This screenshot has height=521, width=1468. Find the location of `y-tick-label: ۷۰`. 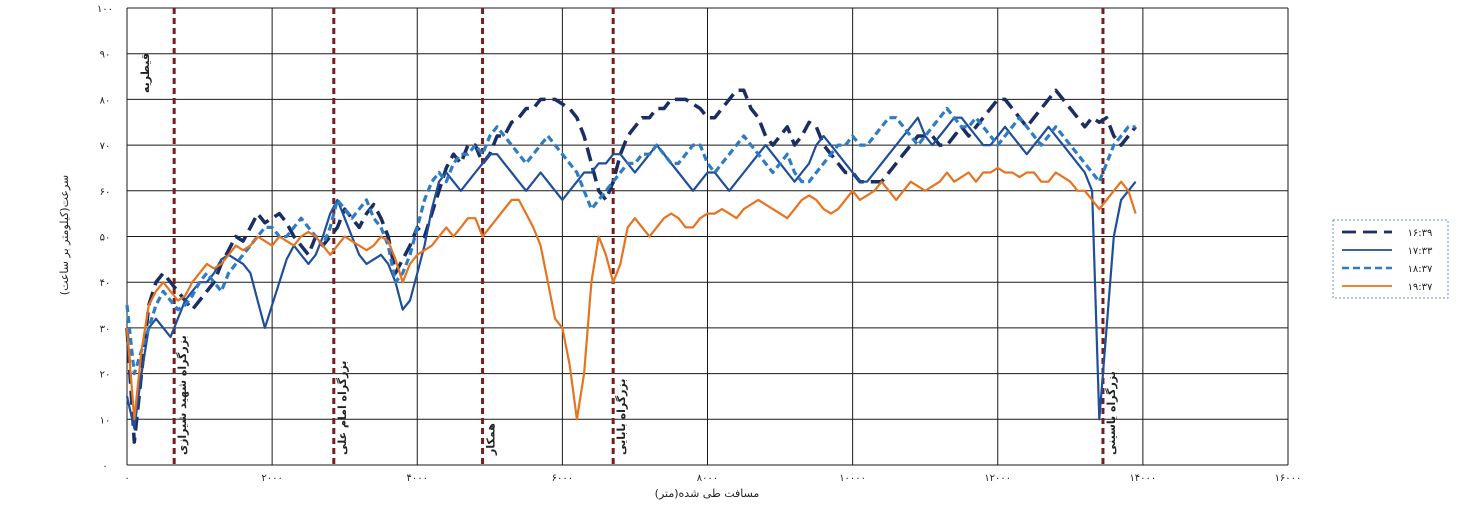

y-tick-label: ۷۰ is located at coordinates (105, 146).